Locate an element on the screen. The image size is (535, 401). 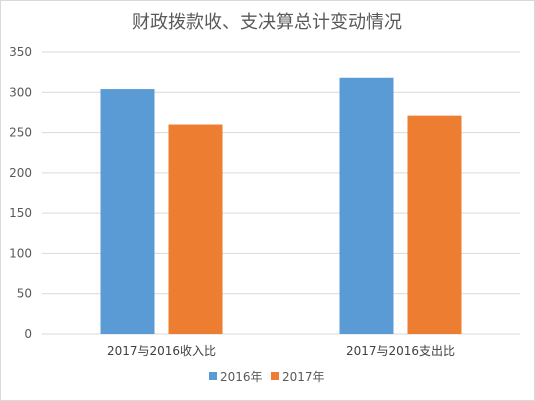
x-category-label: 2017与2016支出比 is located at coordinates (400, 351).